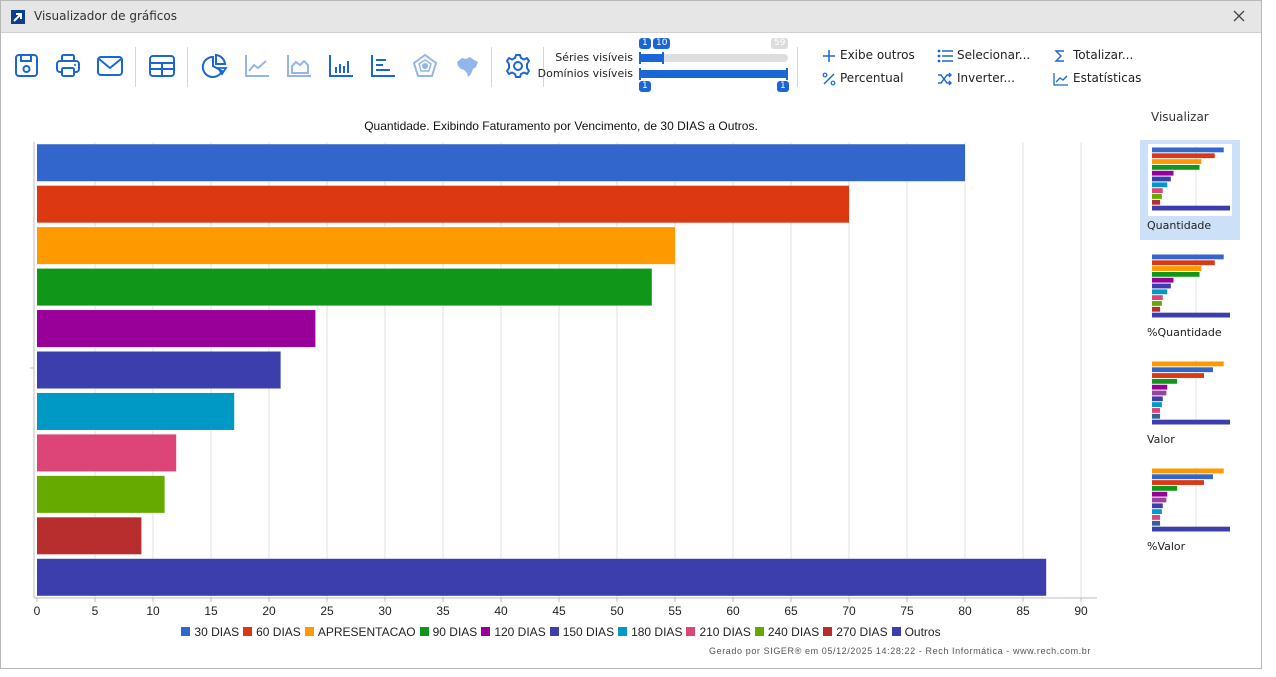  I want to click on legend-item: Outros, so click(916, 632).